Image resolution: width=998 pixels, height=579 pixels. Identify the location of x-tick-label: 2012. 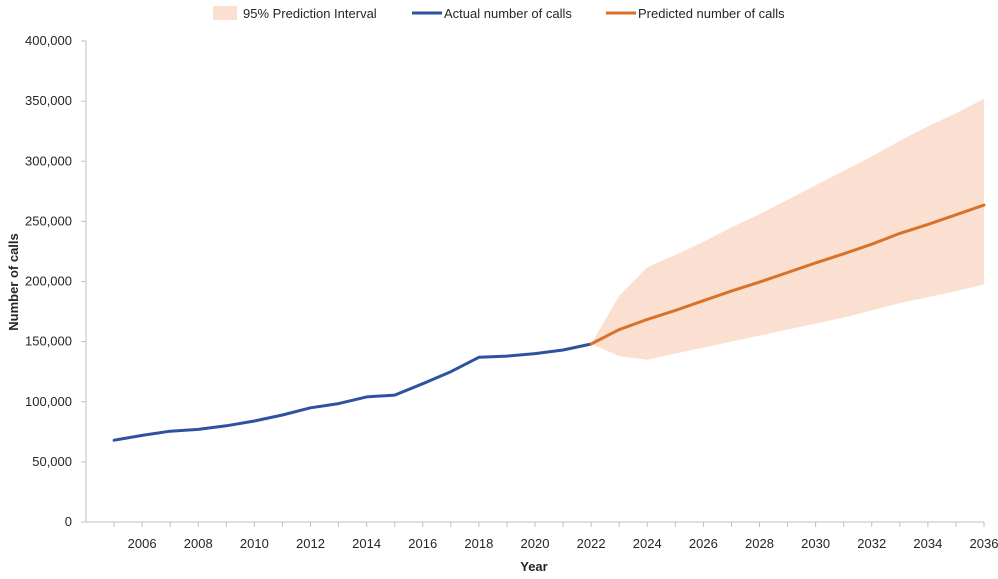
(310, 543).